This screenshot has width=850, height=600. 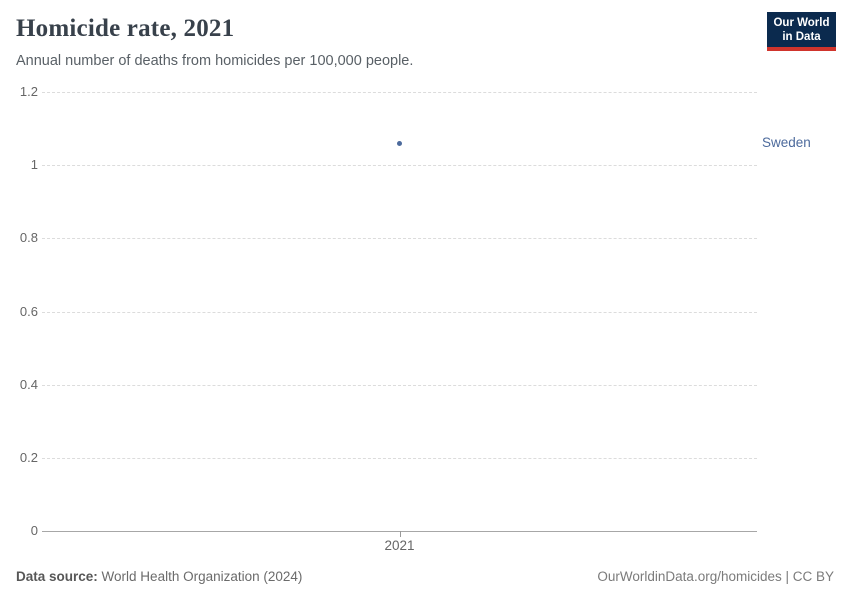 I want to click on y-tick-label: 0.8, so click(x=28, y=238).